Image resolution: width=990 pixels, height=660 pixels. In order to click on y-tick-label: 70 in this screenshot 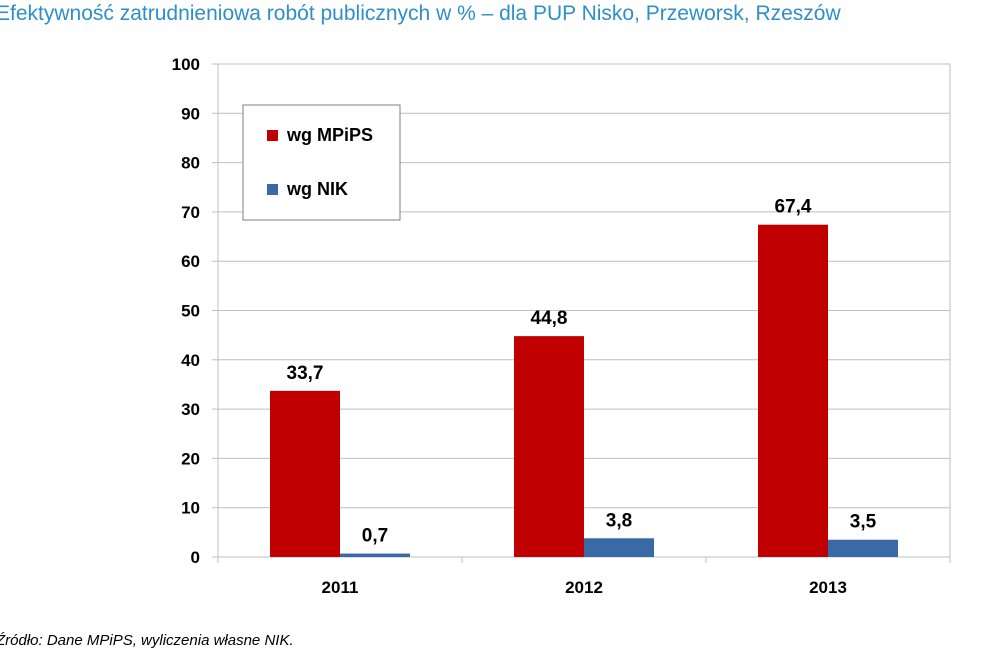, I will do `click(190, 212)`.